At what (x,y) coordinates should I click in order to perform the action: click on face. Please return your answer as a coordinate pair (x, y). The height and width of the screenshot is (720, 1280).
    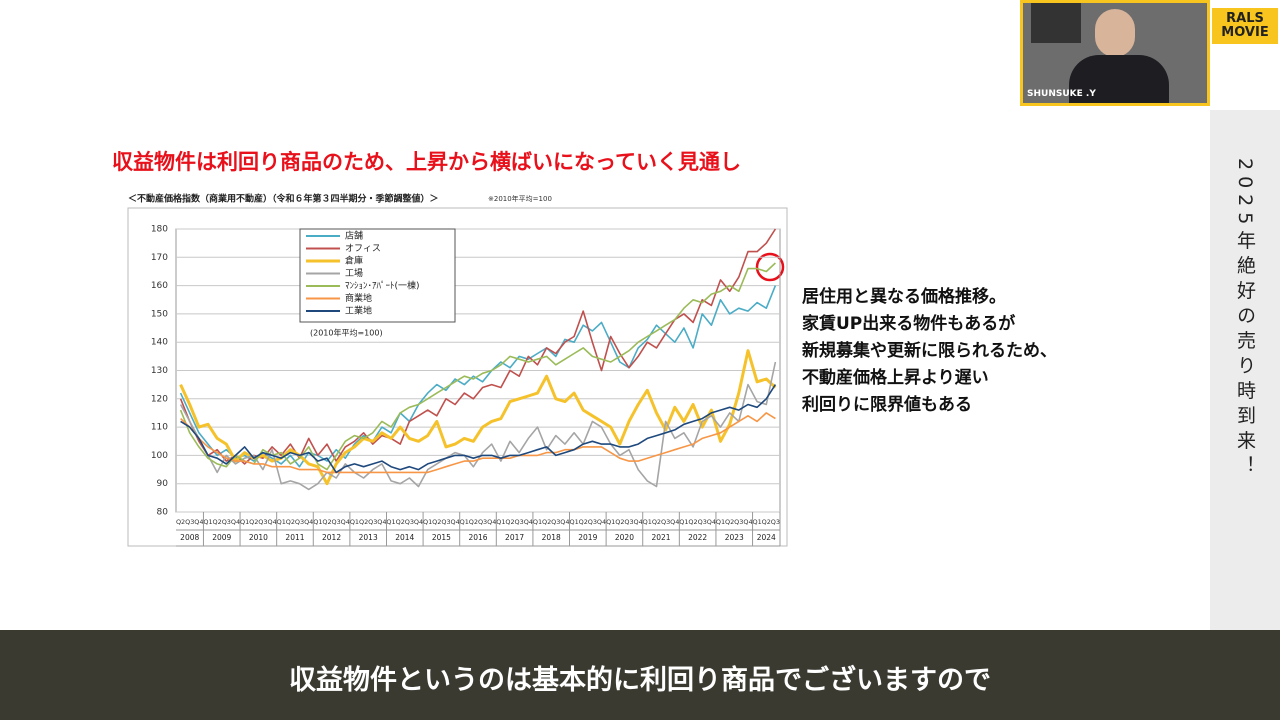
    Looking at the image, I should click on (1115, 33).